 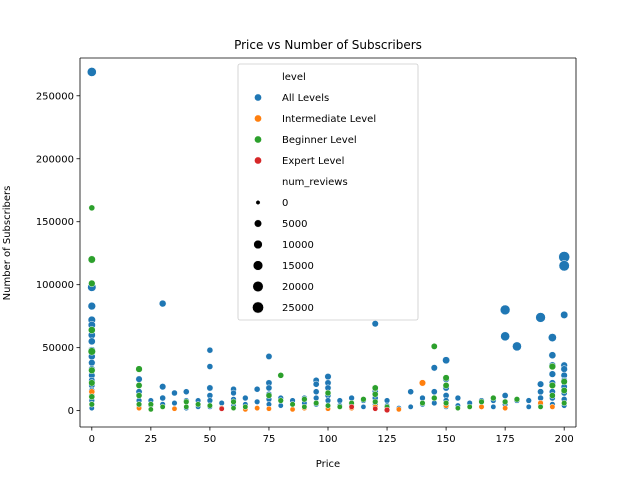 What do you see at coordinates (328, 45) in the screenshot?
I see `chart-title: Price vs Number of Subscribers` at bounding box center [328, 45].